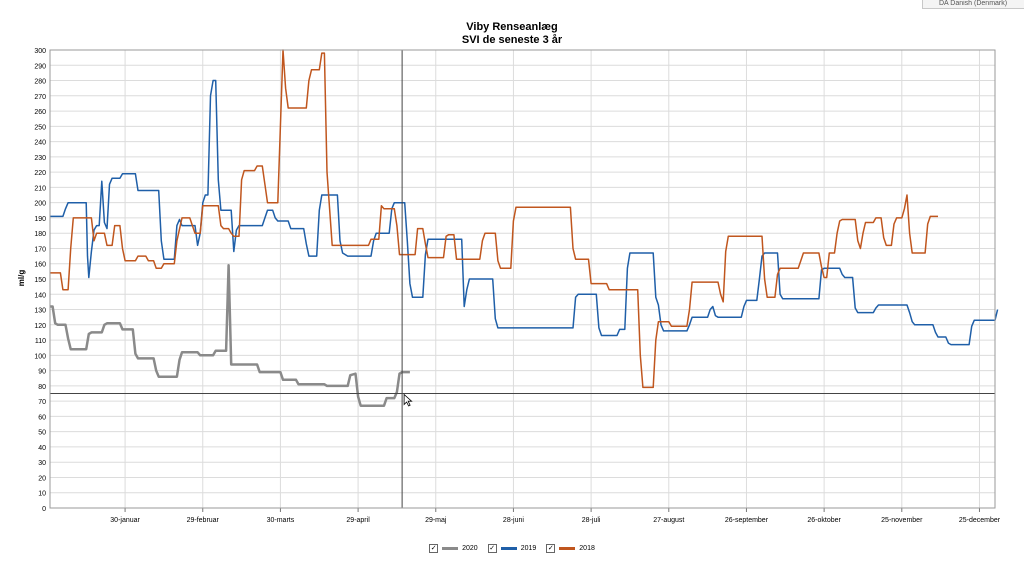 Image resolution: width=1024 pixels, height=568 pixels. What do you see at coordinates (512, 40) in the screenshot?
I see `chart-subtitle: SVI de seneste 3 år` at bounding box center [512, 40].